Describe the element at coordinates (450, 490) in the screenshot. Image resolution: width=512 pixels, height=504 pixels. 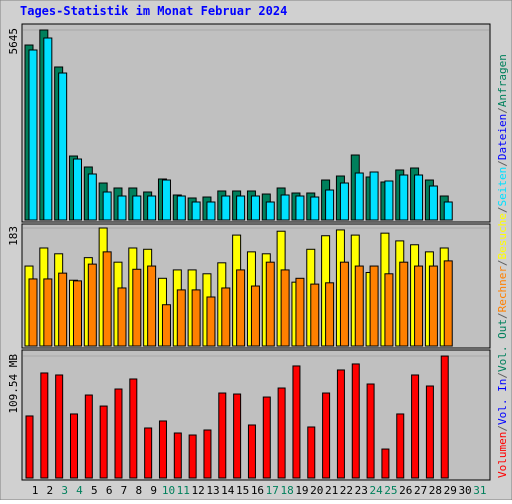
I see `x-tick-label: 29` at that location.